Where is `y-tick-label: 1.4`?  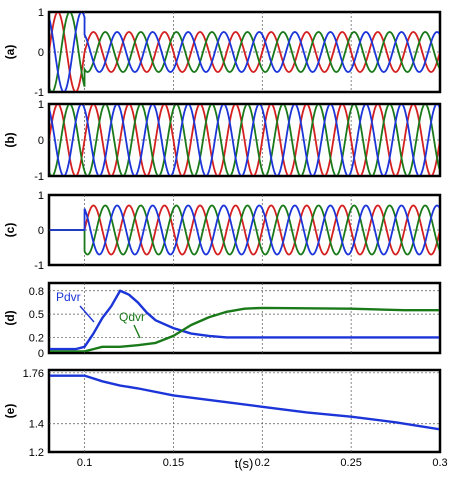
y-tick-label: 1.4 is located at coordinates (36, 425).